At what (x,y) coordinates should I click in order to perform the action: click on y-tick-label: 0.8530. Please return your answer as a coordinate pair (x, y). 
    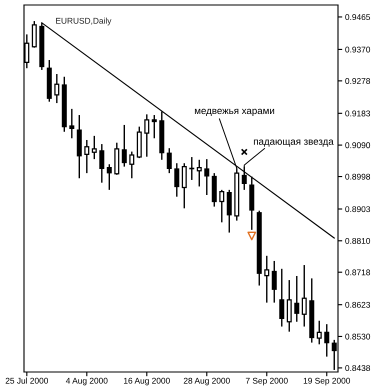
    Looking at the image, I should click on (357, 337).